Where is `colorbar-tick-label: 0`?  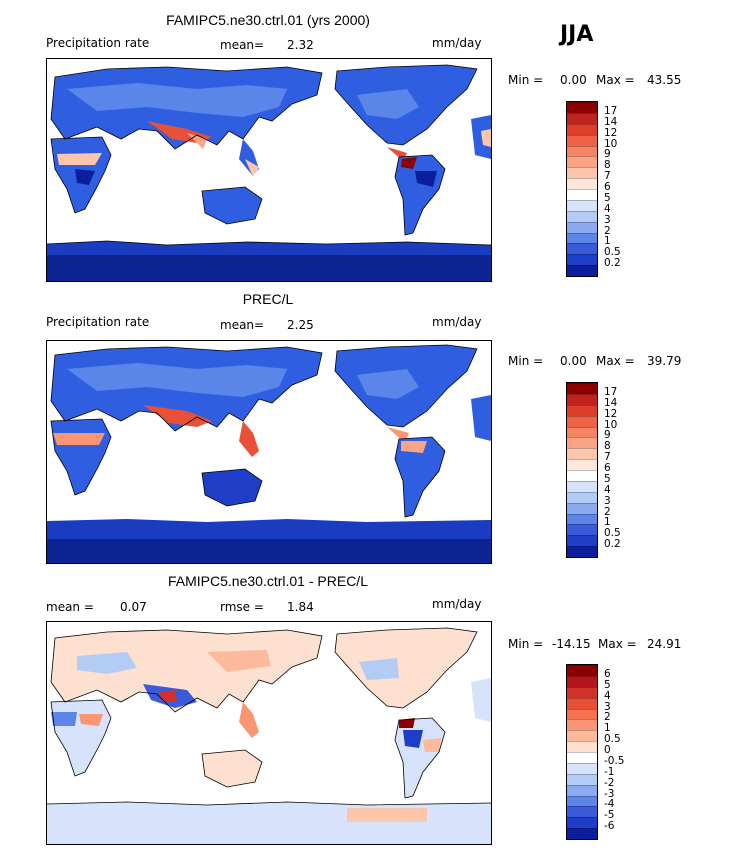 colorbar-tick-label: 0 is located at coordinates (607, 750).